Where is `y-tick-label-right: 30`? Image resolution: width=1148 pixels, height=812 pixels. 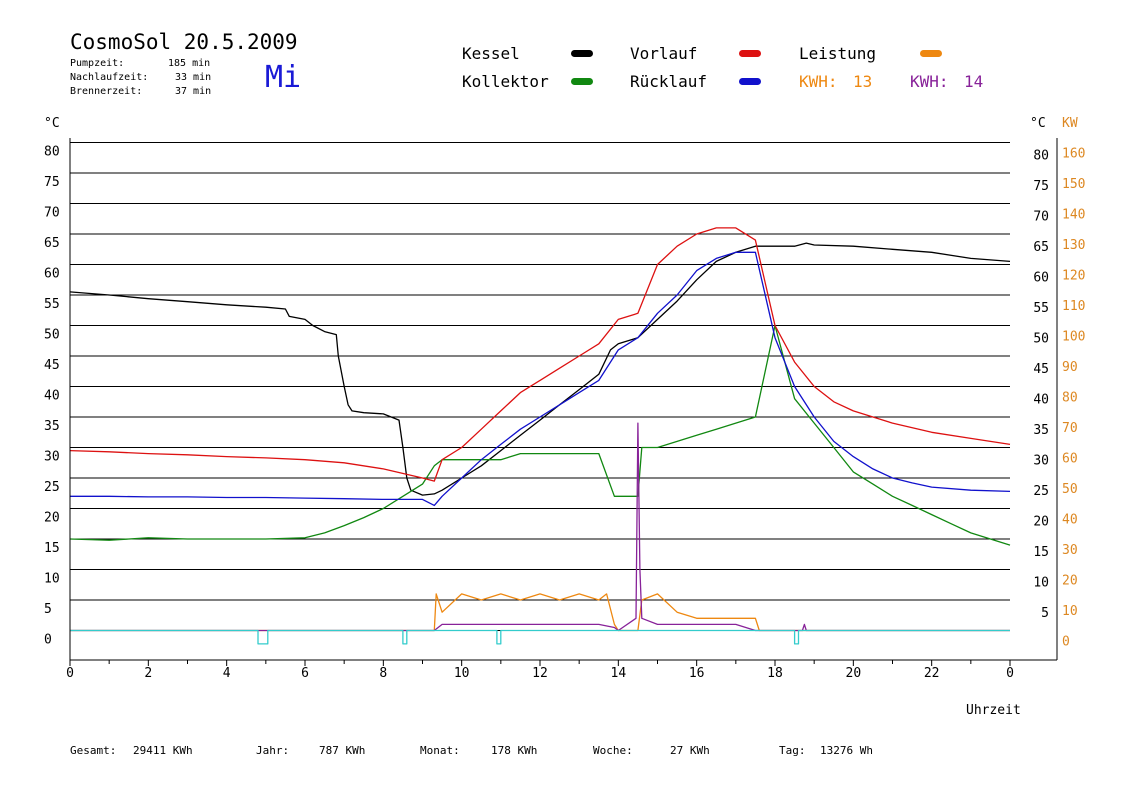 y-tick-label-right: 30 is located at coordinates (1041, 461).